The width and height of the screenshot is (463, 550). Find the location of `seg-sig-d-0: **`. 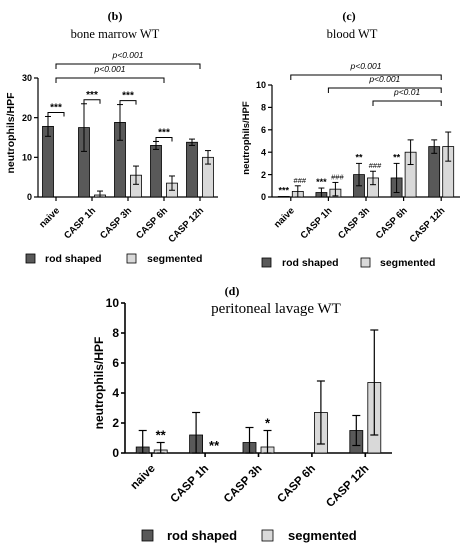

seg-sig-d-0: ** is located at coordinates (161, 435).